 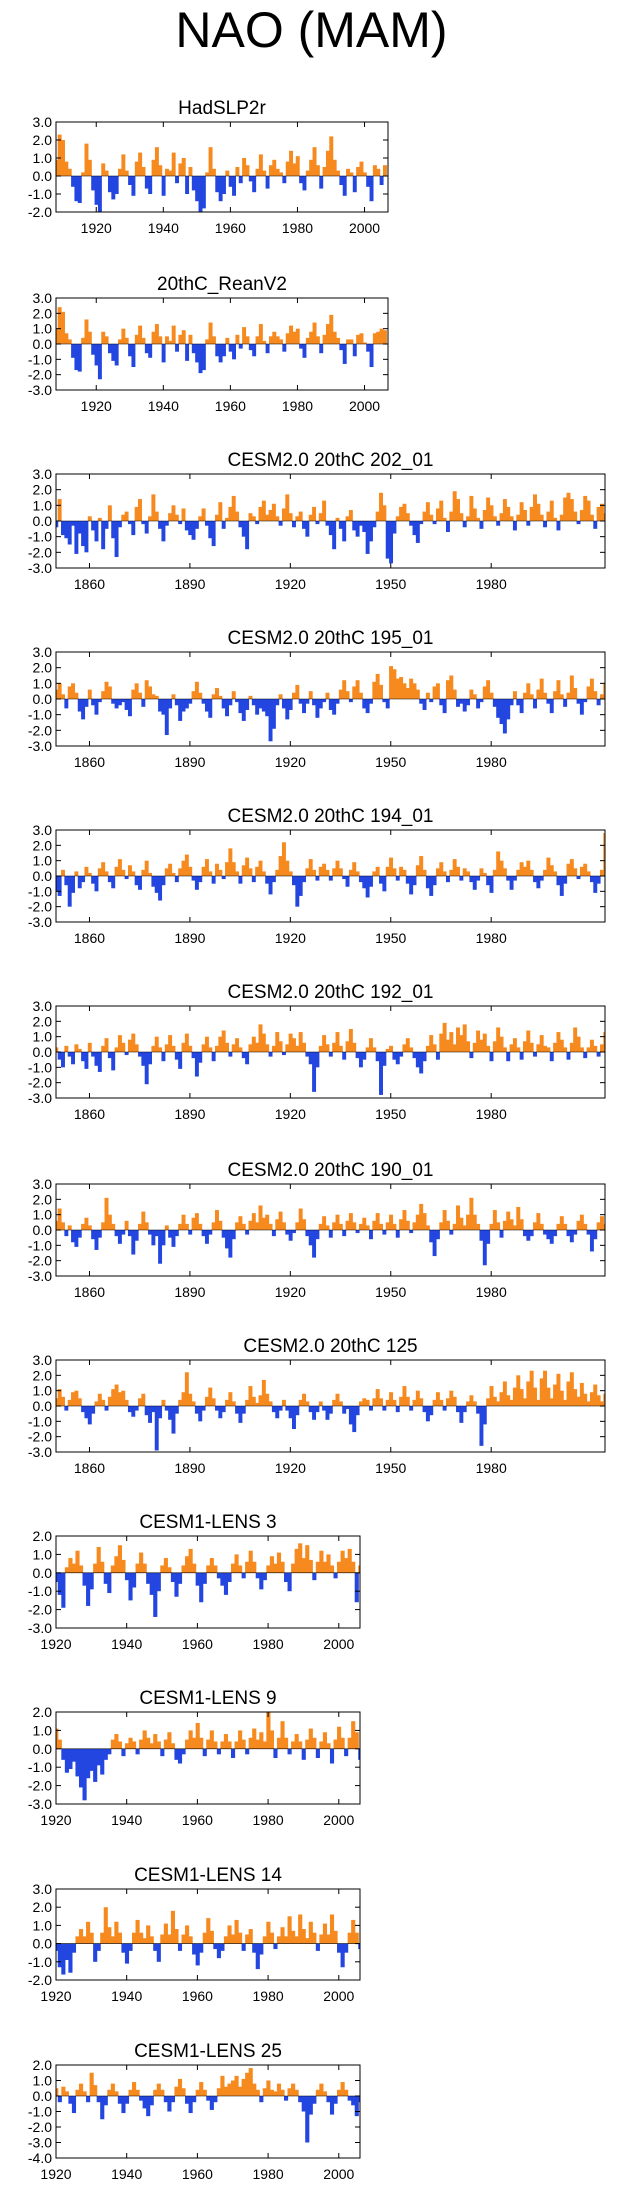 I want to click on x-tick-label: 1920, so click(x=55, y=1996).